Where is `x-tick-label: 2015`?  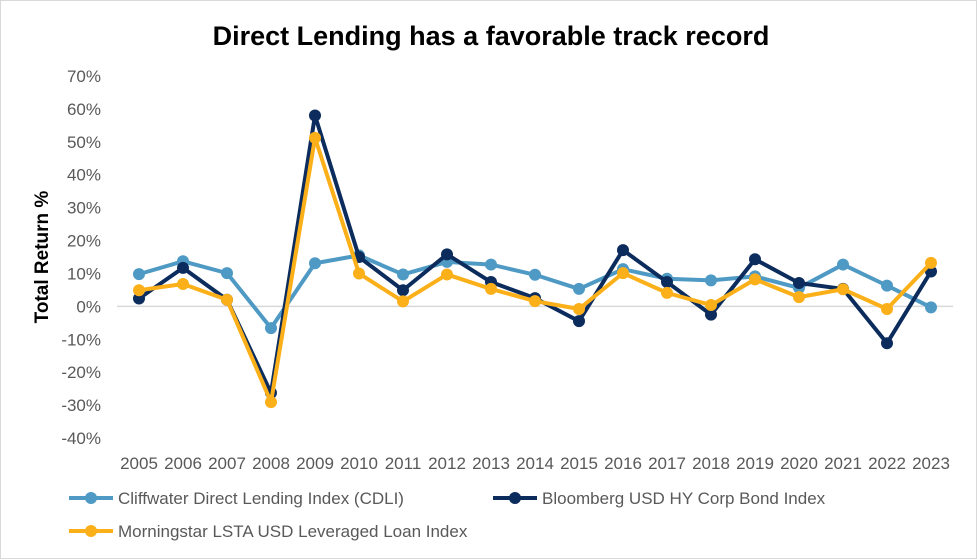 x-tick-label: 2015 is located at coordinates (579, 463).